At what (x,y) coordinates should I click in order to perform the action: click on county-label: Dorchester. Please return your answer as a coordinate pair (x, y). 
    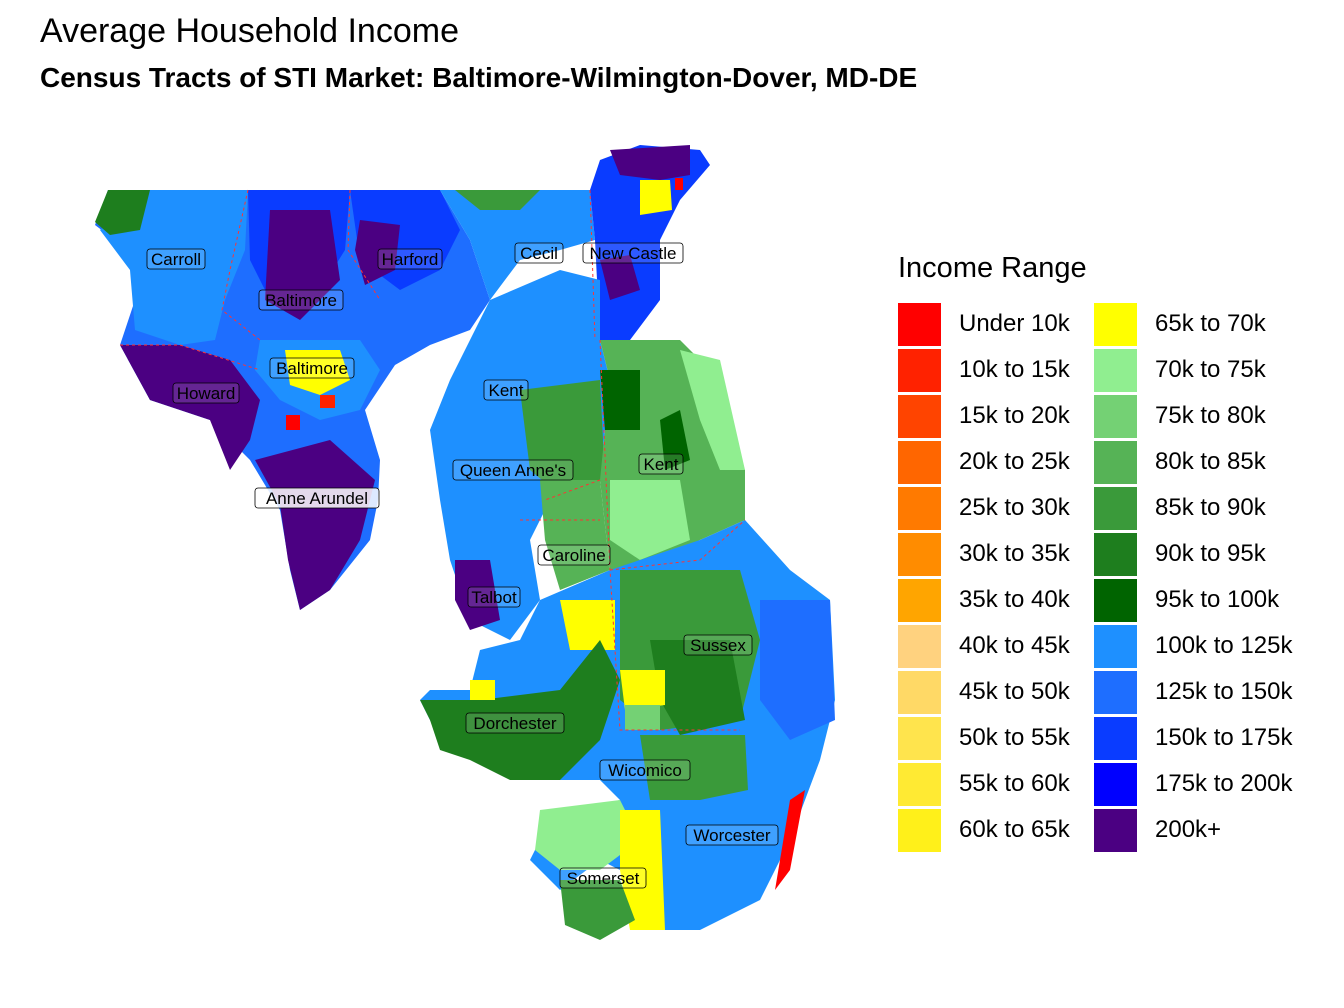
    Looking at the image, I should click on (515, 723).